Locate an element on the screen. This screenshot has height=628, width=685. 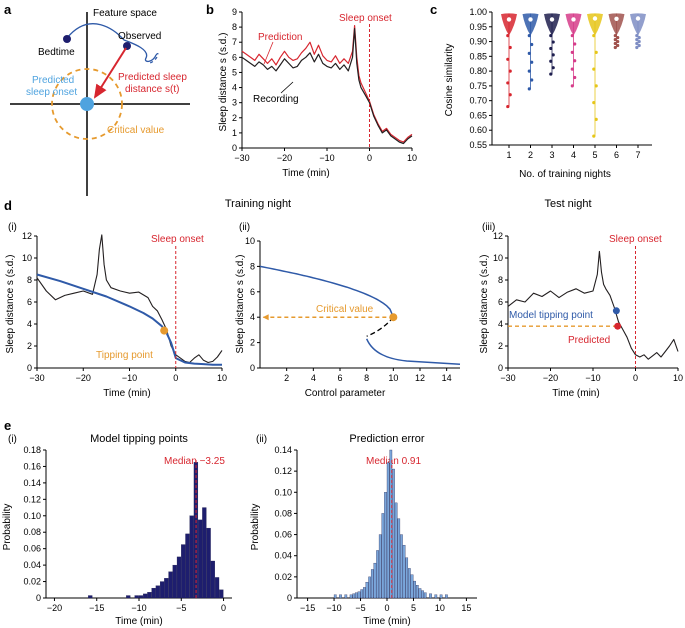
predicted-distance-label-1: Predicted sleep is located at coordinates (152, 77).